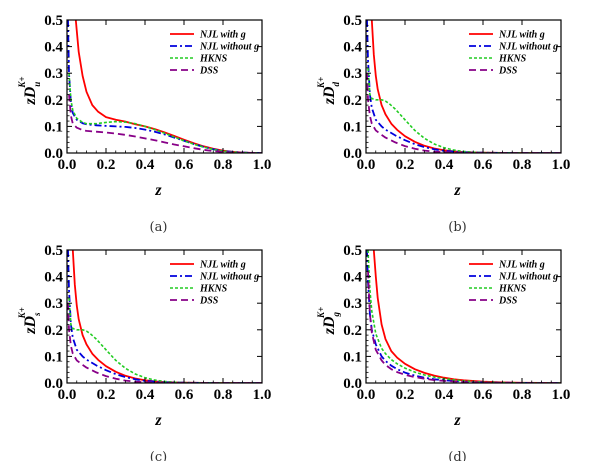 This screenshot has height=461, width=598. I want to click on y-axis-label: zDu K+, so click(29, 91).